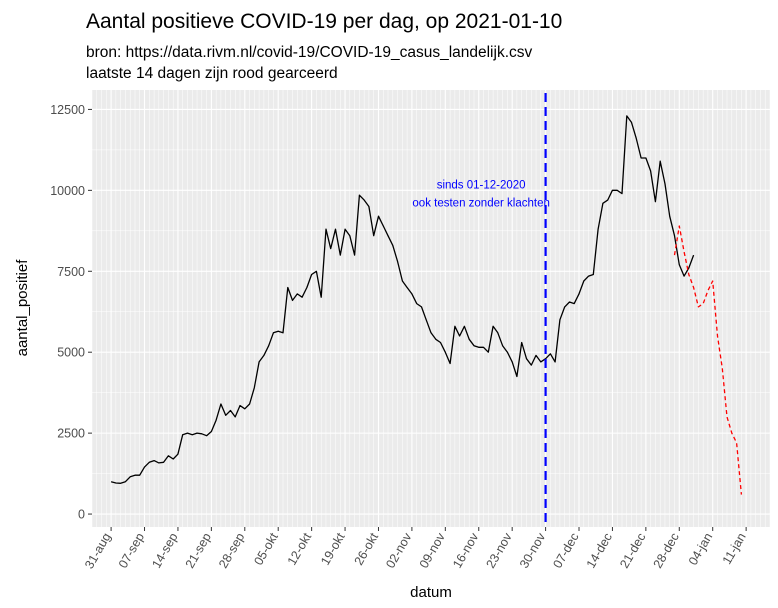 Image resolution: width=778 pixels, height=608 pixels. I want to click on x-tick-label: 19-okt, so click(333, 549).